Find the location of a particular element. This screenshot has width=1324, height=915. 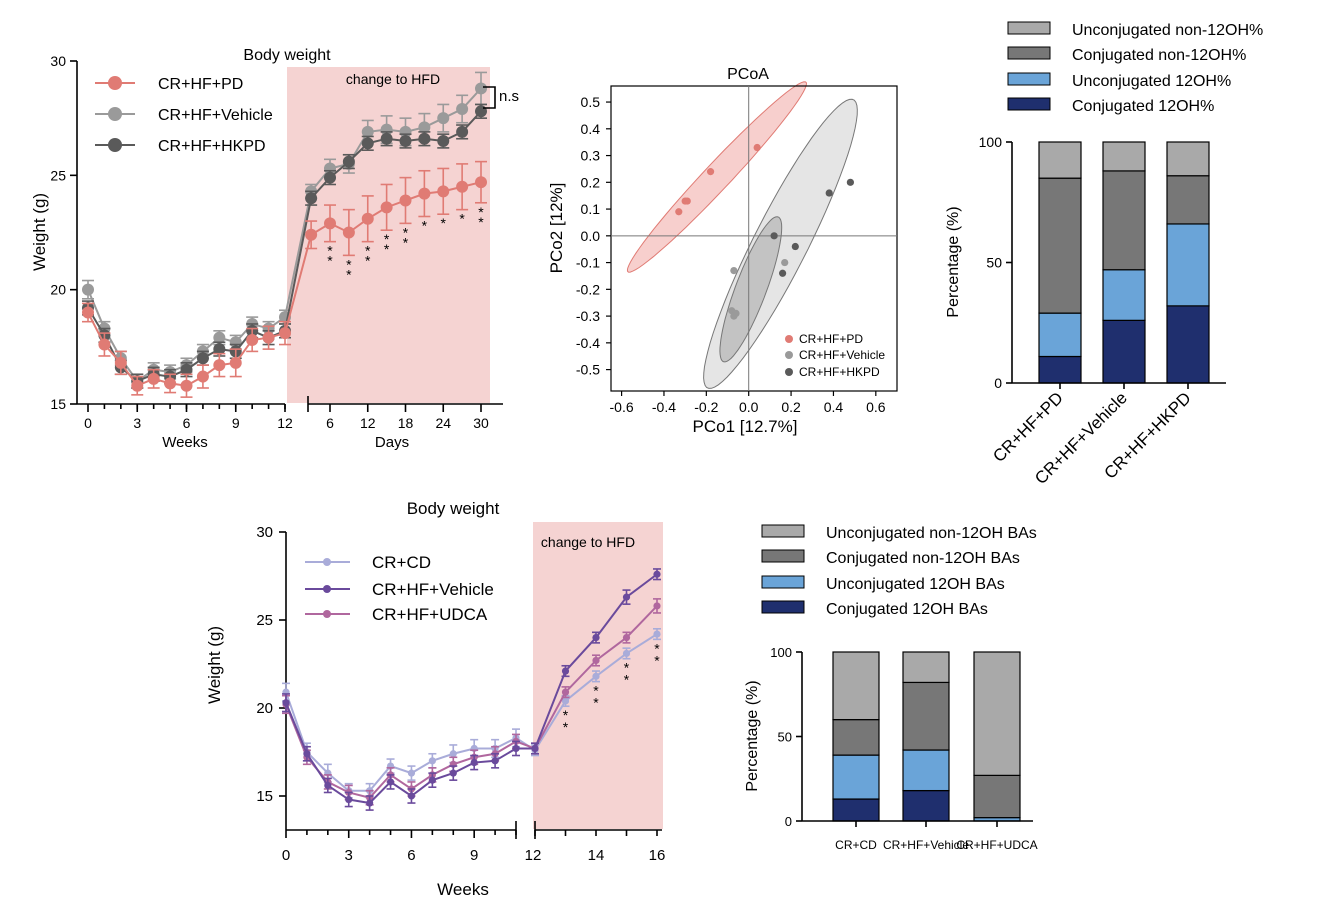

legend-item-unconj-12: Unconjugated 12OH% is located at coordinates (1119, 81).